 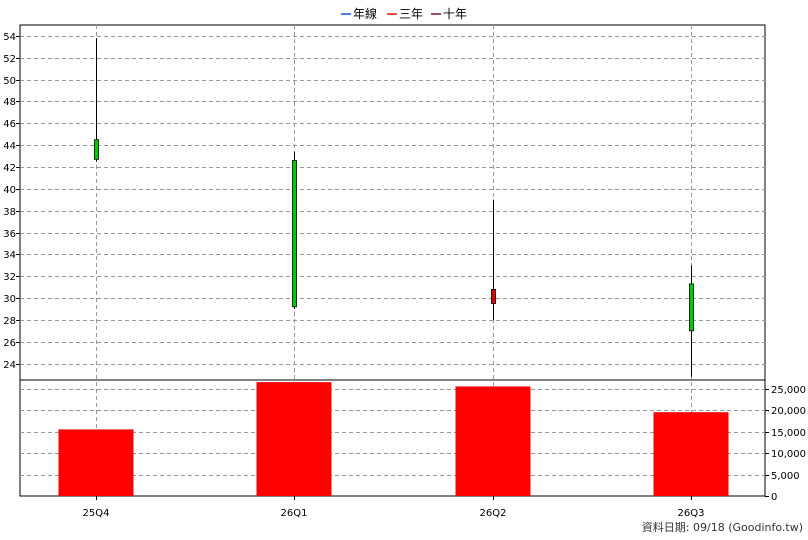 What do you see at coordinates (788, 390) in the screenshot?
I see `volume-tick-label: 25,000` at bounding box center [788, 390].